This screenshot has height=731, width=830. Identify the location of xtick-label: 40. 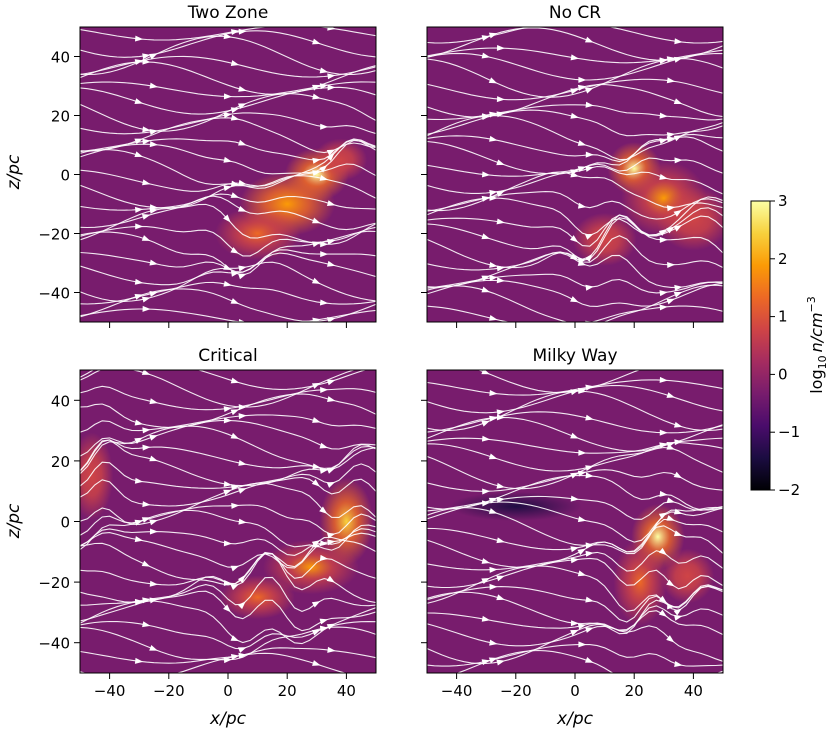
(346, 691).